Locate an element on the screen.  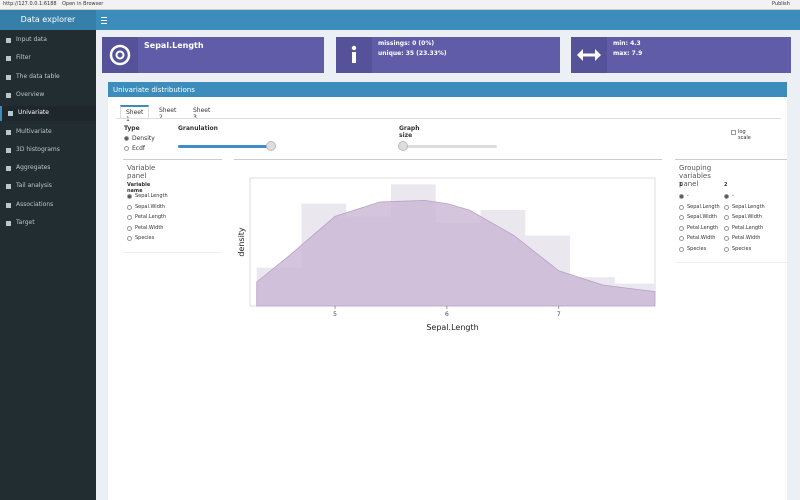
info-text: unique: 35 (23.33%) is located at coordinates (412, 53).